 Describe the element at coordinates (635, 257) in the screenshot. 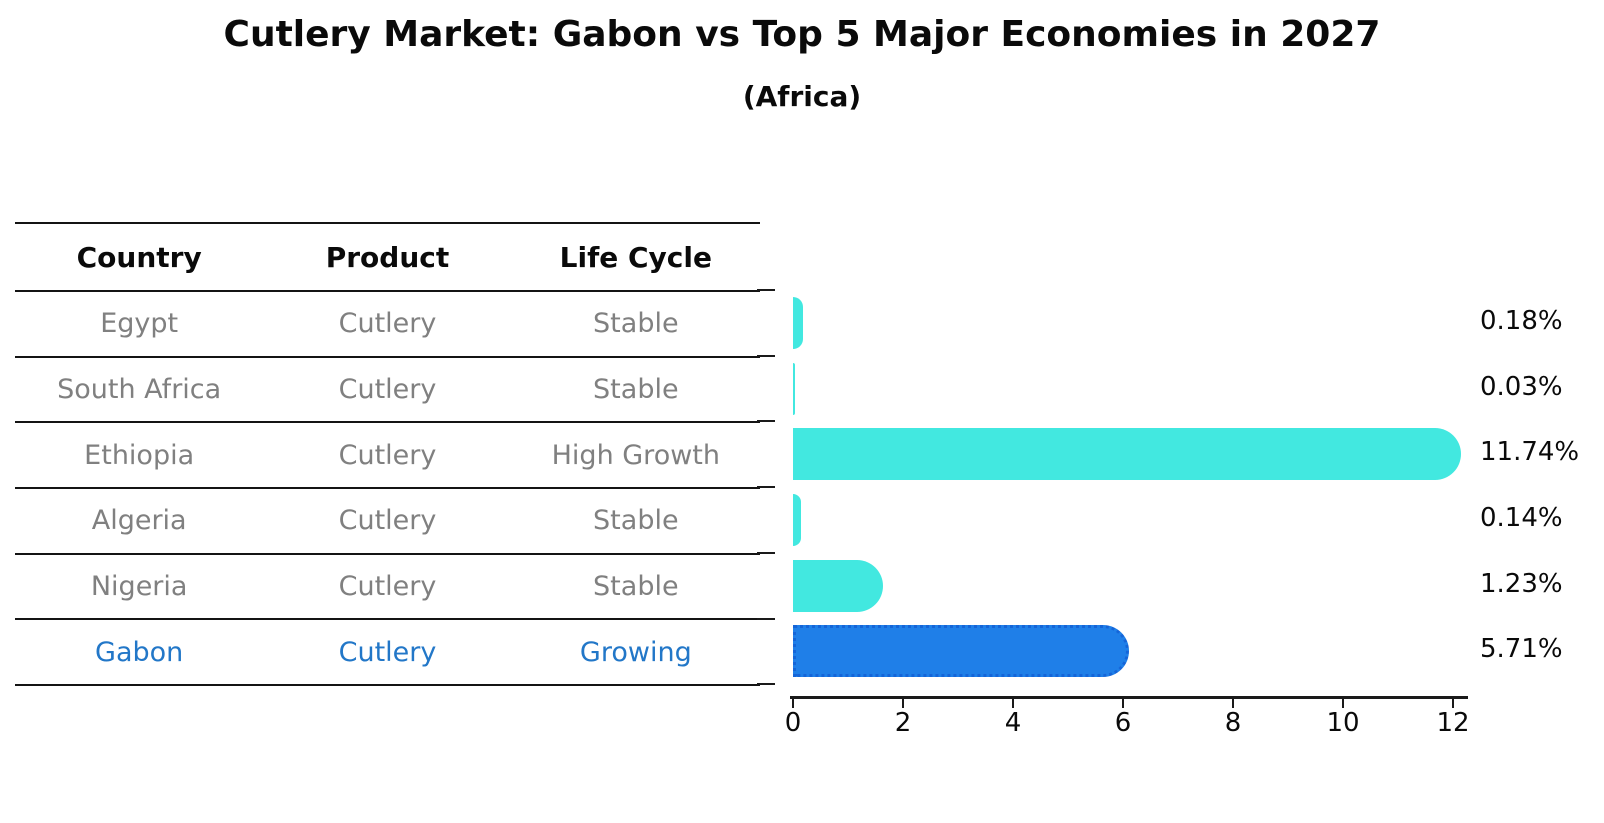

I see `column-header-life-cycle: Life Cycle` at that location.